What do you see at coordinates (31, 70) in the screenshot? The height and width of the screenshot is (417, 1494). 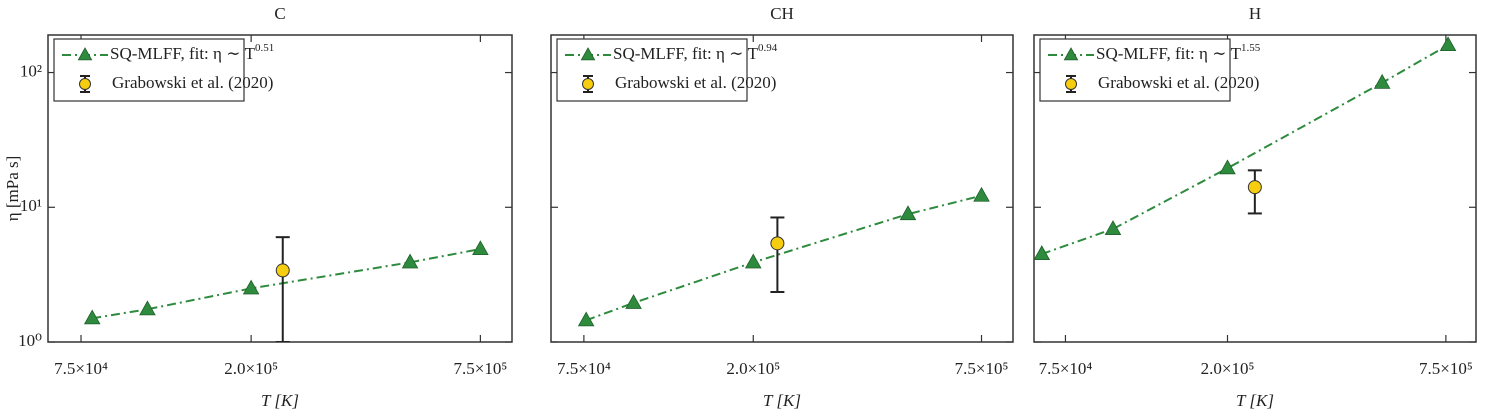 I see `y-tick-label: 10²` at bounding box center [31, 70].